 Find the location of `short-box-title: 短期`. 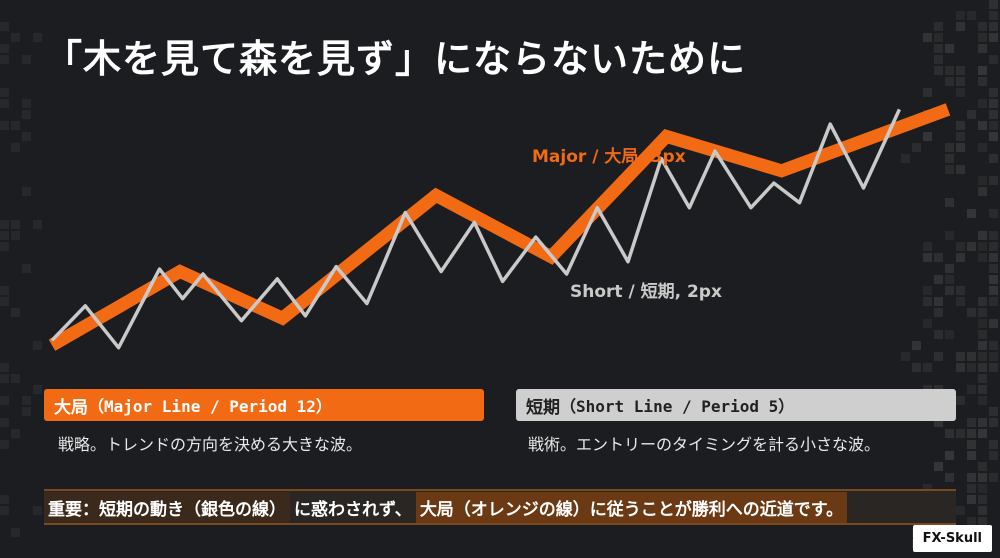

short-box-title: 短期 is located at coordinates (543, 407).